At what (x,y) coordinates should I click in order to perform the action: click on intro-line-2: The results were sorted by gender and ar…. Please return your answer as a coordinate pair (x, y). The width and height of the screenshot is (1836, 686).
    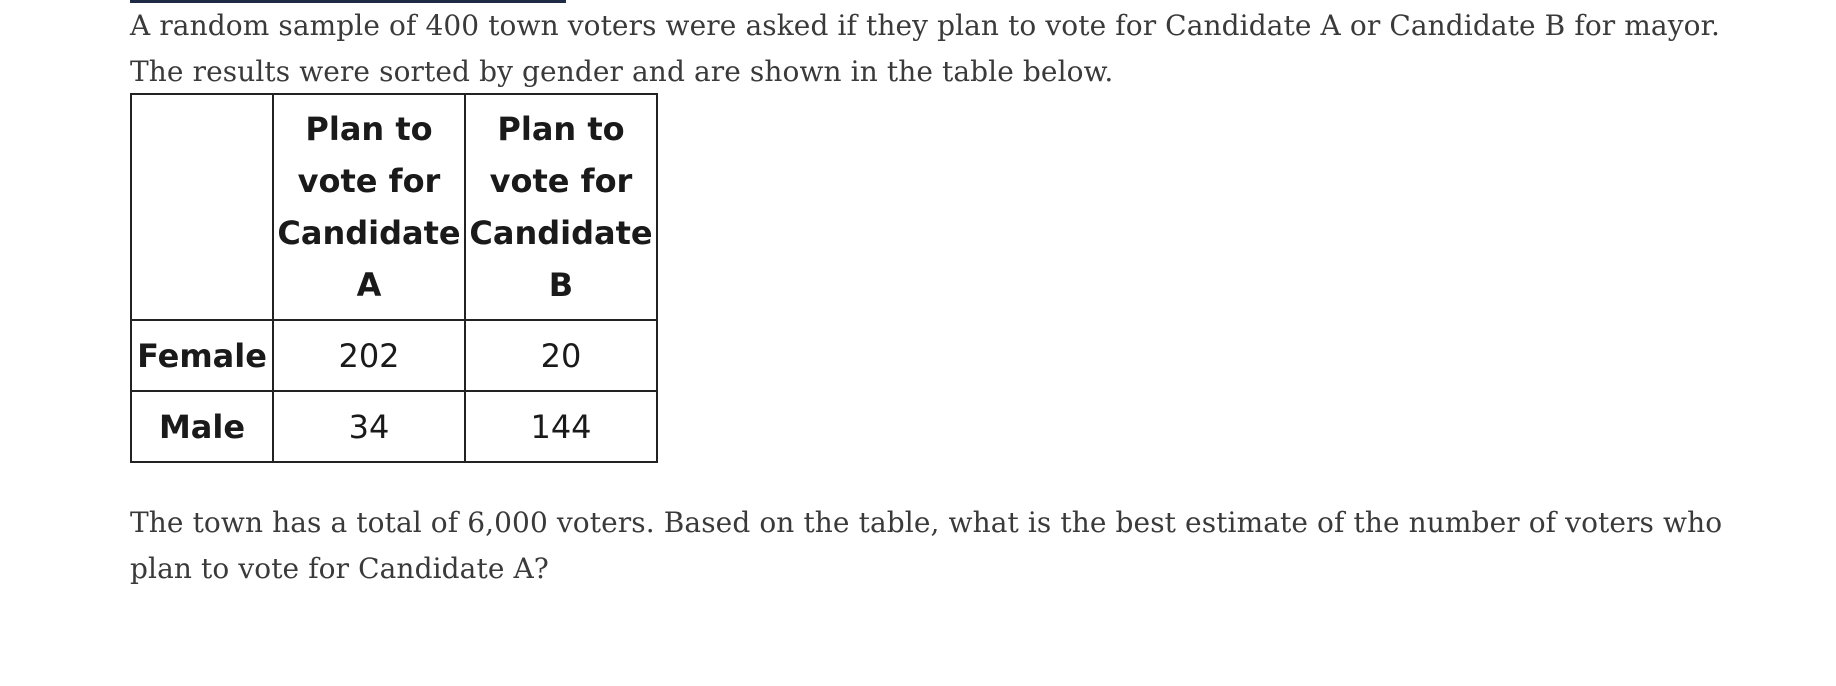
    Looking at the image, I should click on (622, 71).